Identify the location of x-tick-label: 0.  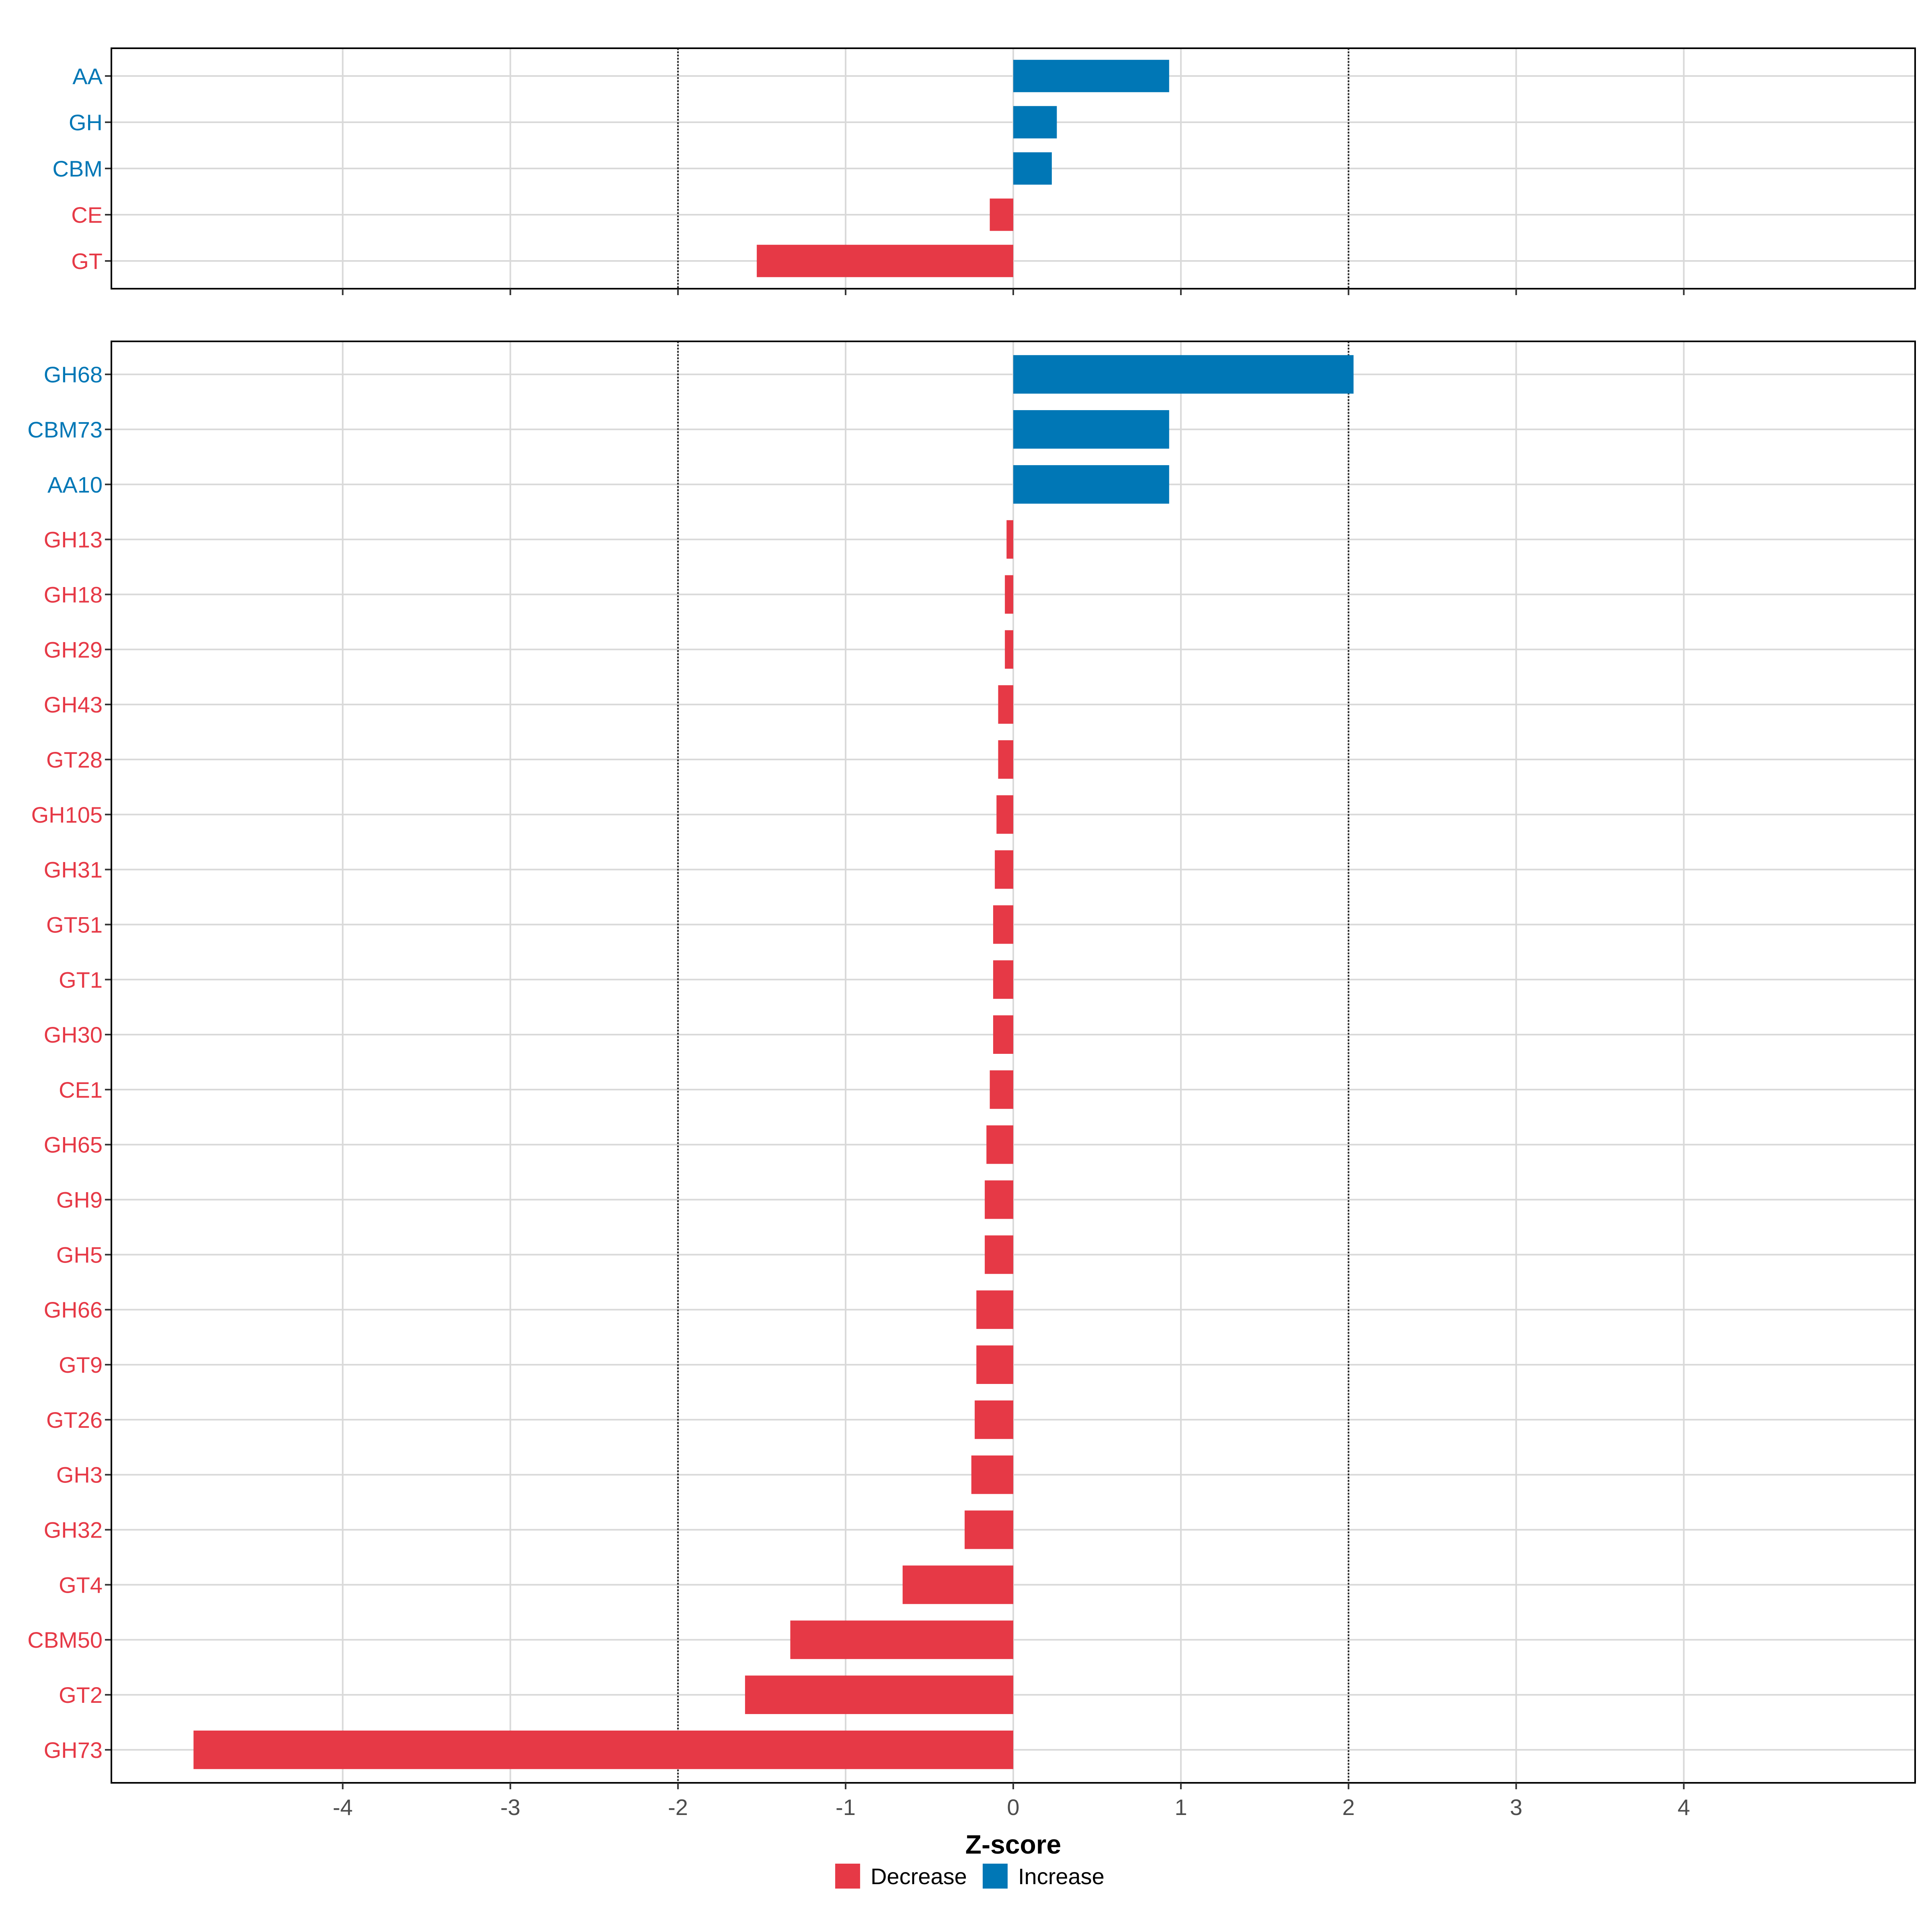
(1013, 1807).